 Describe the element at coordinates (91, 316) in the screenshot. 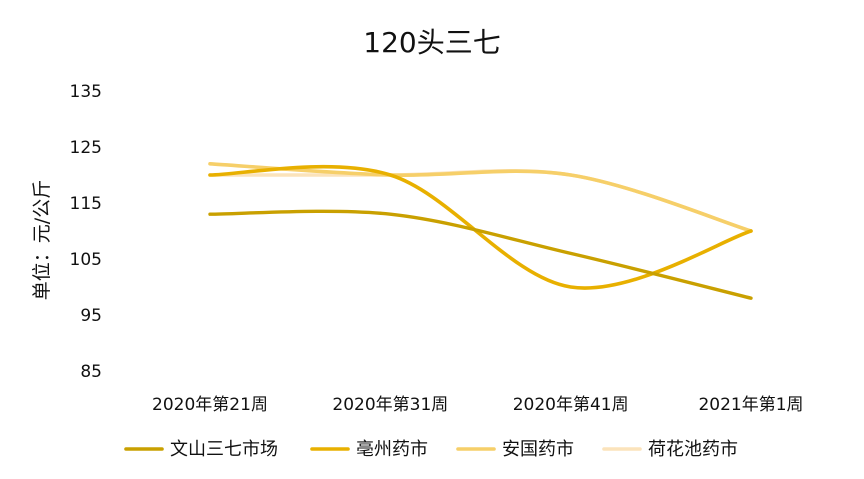

I see `y-tick-label-5: 95` at that location.